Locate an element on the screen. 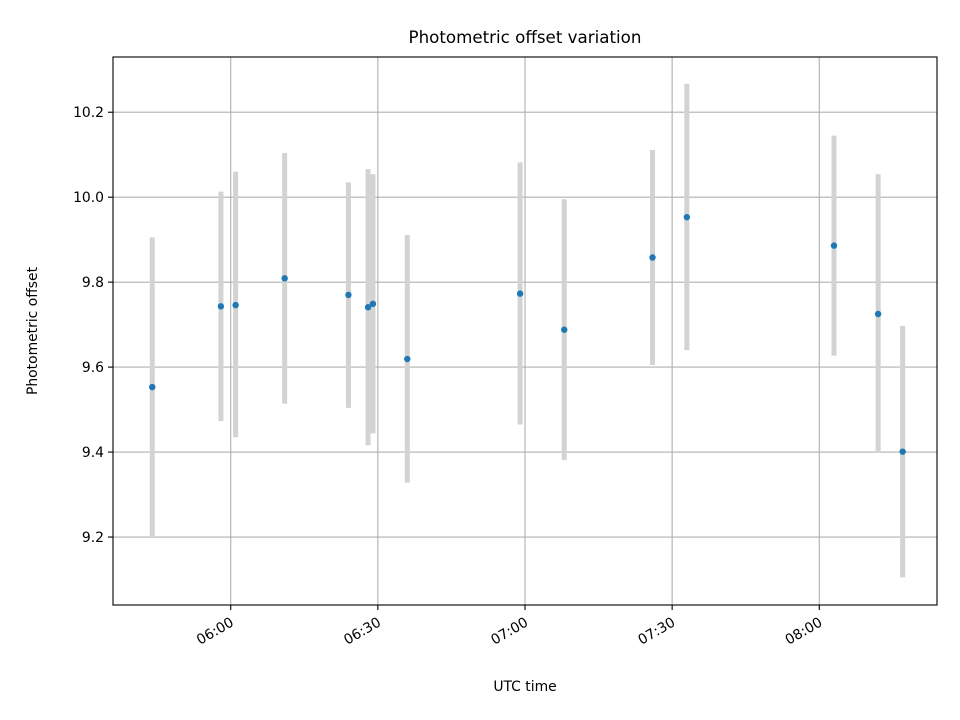 The width and height of the screenshot is (960, 720). chart-title: Photometric offset variation is located at coordinates (525, 37).